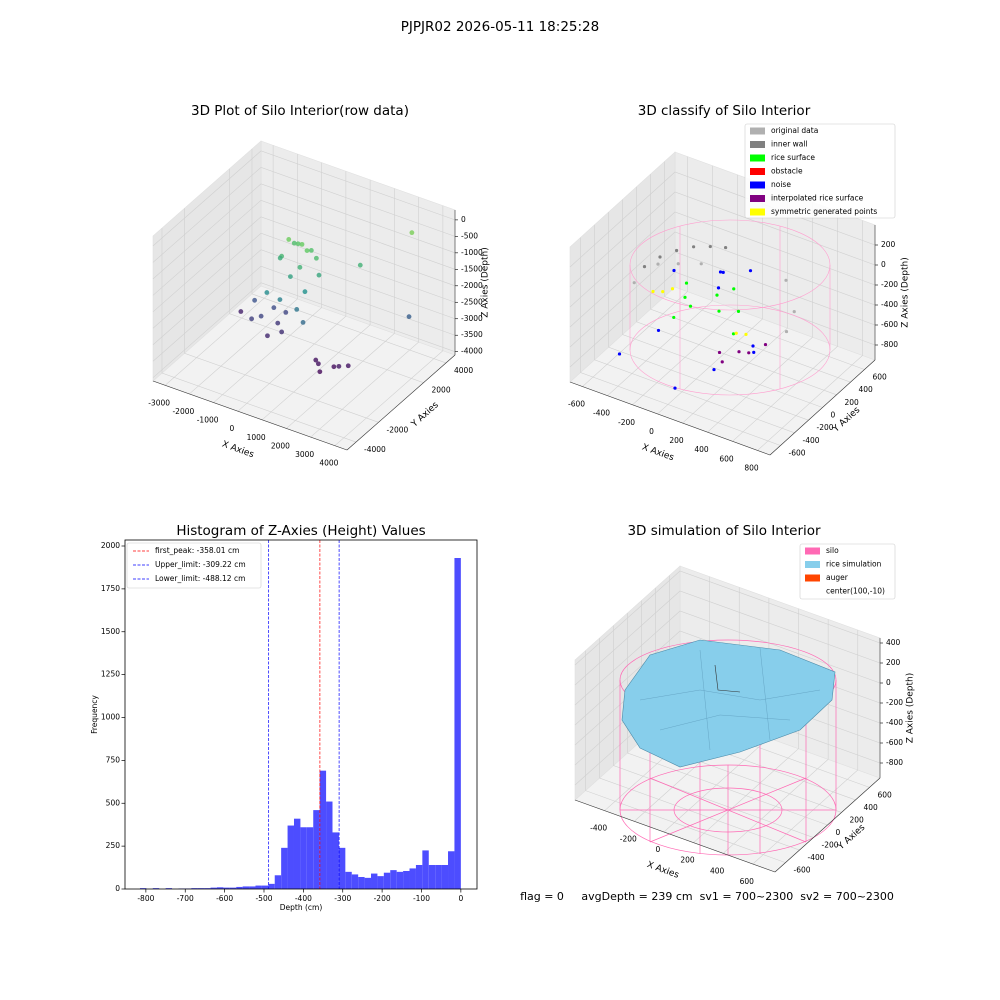  What do you see at coordinates (894, 762) in the screenshot?
I see `z-tick-label: -800` at bounding box center [894, 762].